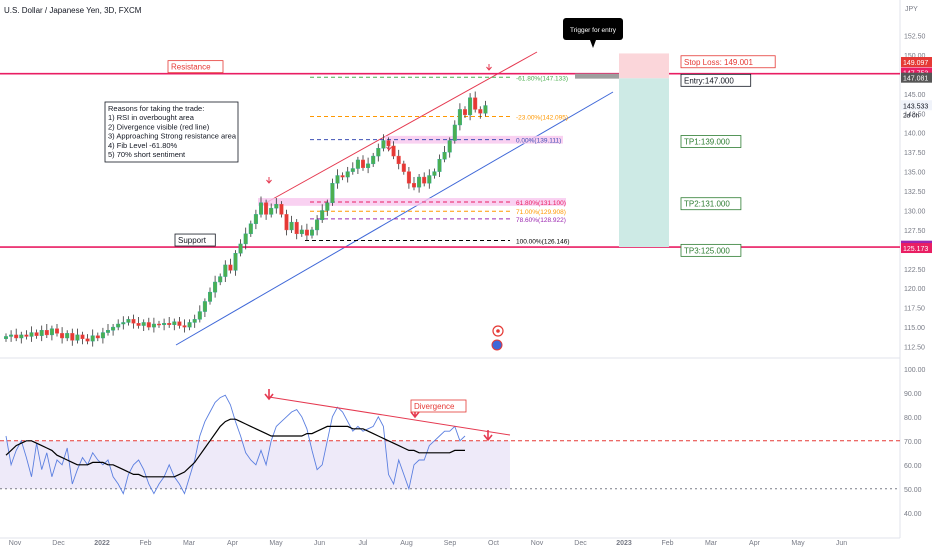 This screenshot has height=550, width=932. Describe the element at coordinates (543, 241) in the screenshot. I see `fib-level-label: 100.00%(126.146)` at that location.